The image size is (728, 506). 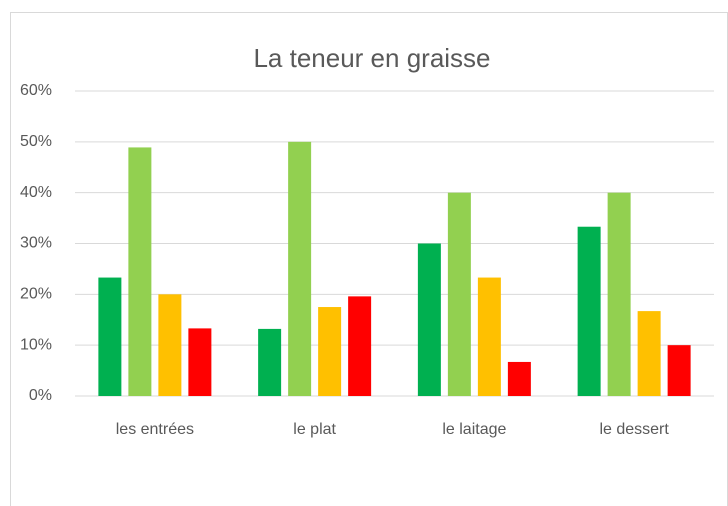 I want to click on x-tick-label: le plat, so click(x=314, y=429).